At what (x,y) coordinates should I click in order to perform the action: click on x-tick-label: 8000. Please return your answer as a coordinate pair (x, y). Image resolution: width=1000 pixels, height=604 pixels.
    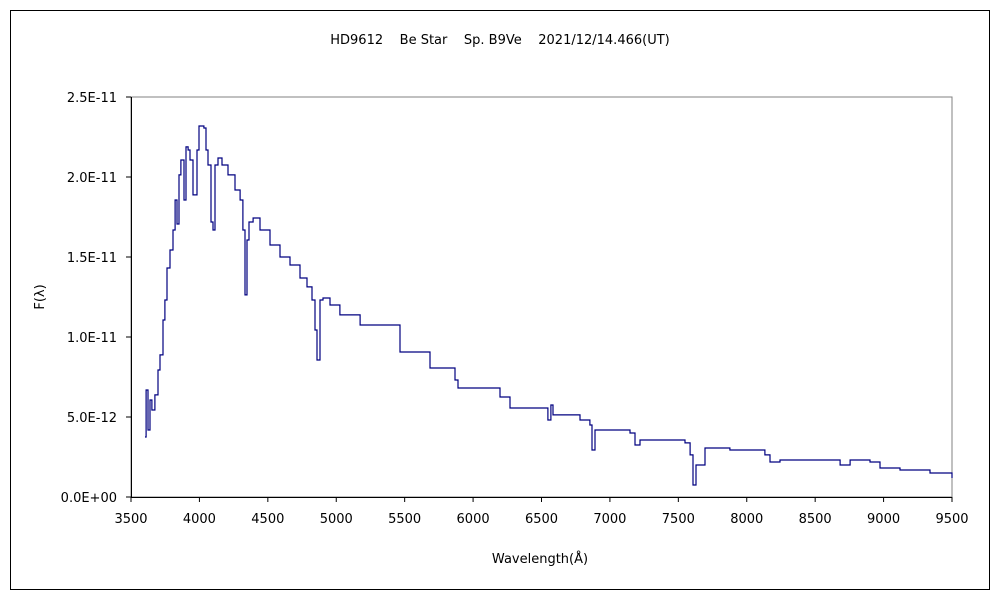
    Looking at the image, I should click on (746, 519).